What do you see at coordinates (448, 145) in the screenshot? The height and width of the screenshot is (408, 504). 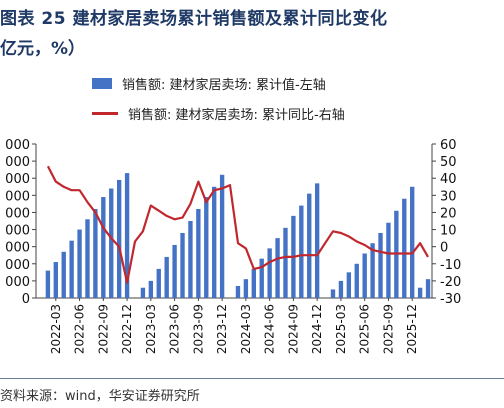 I see `right-tick-label: 60` at bounding box center [448, 145].